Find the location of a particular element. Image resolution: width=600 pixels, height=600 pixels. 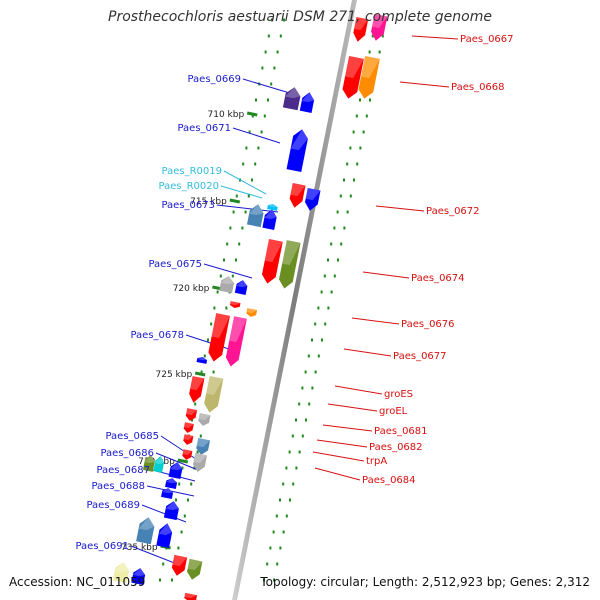

gene-label-right: Paes_0676 is located at coordinates (428, 324).